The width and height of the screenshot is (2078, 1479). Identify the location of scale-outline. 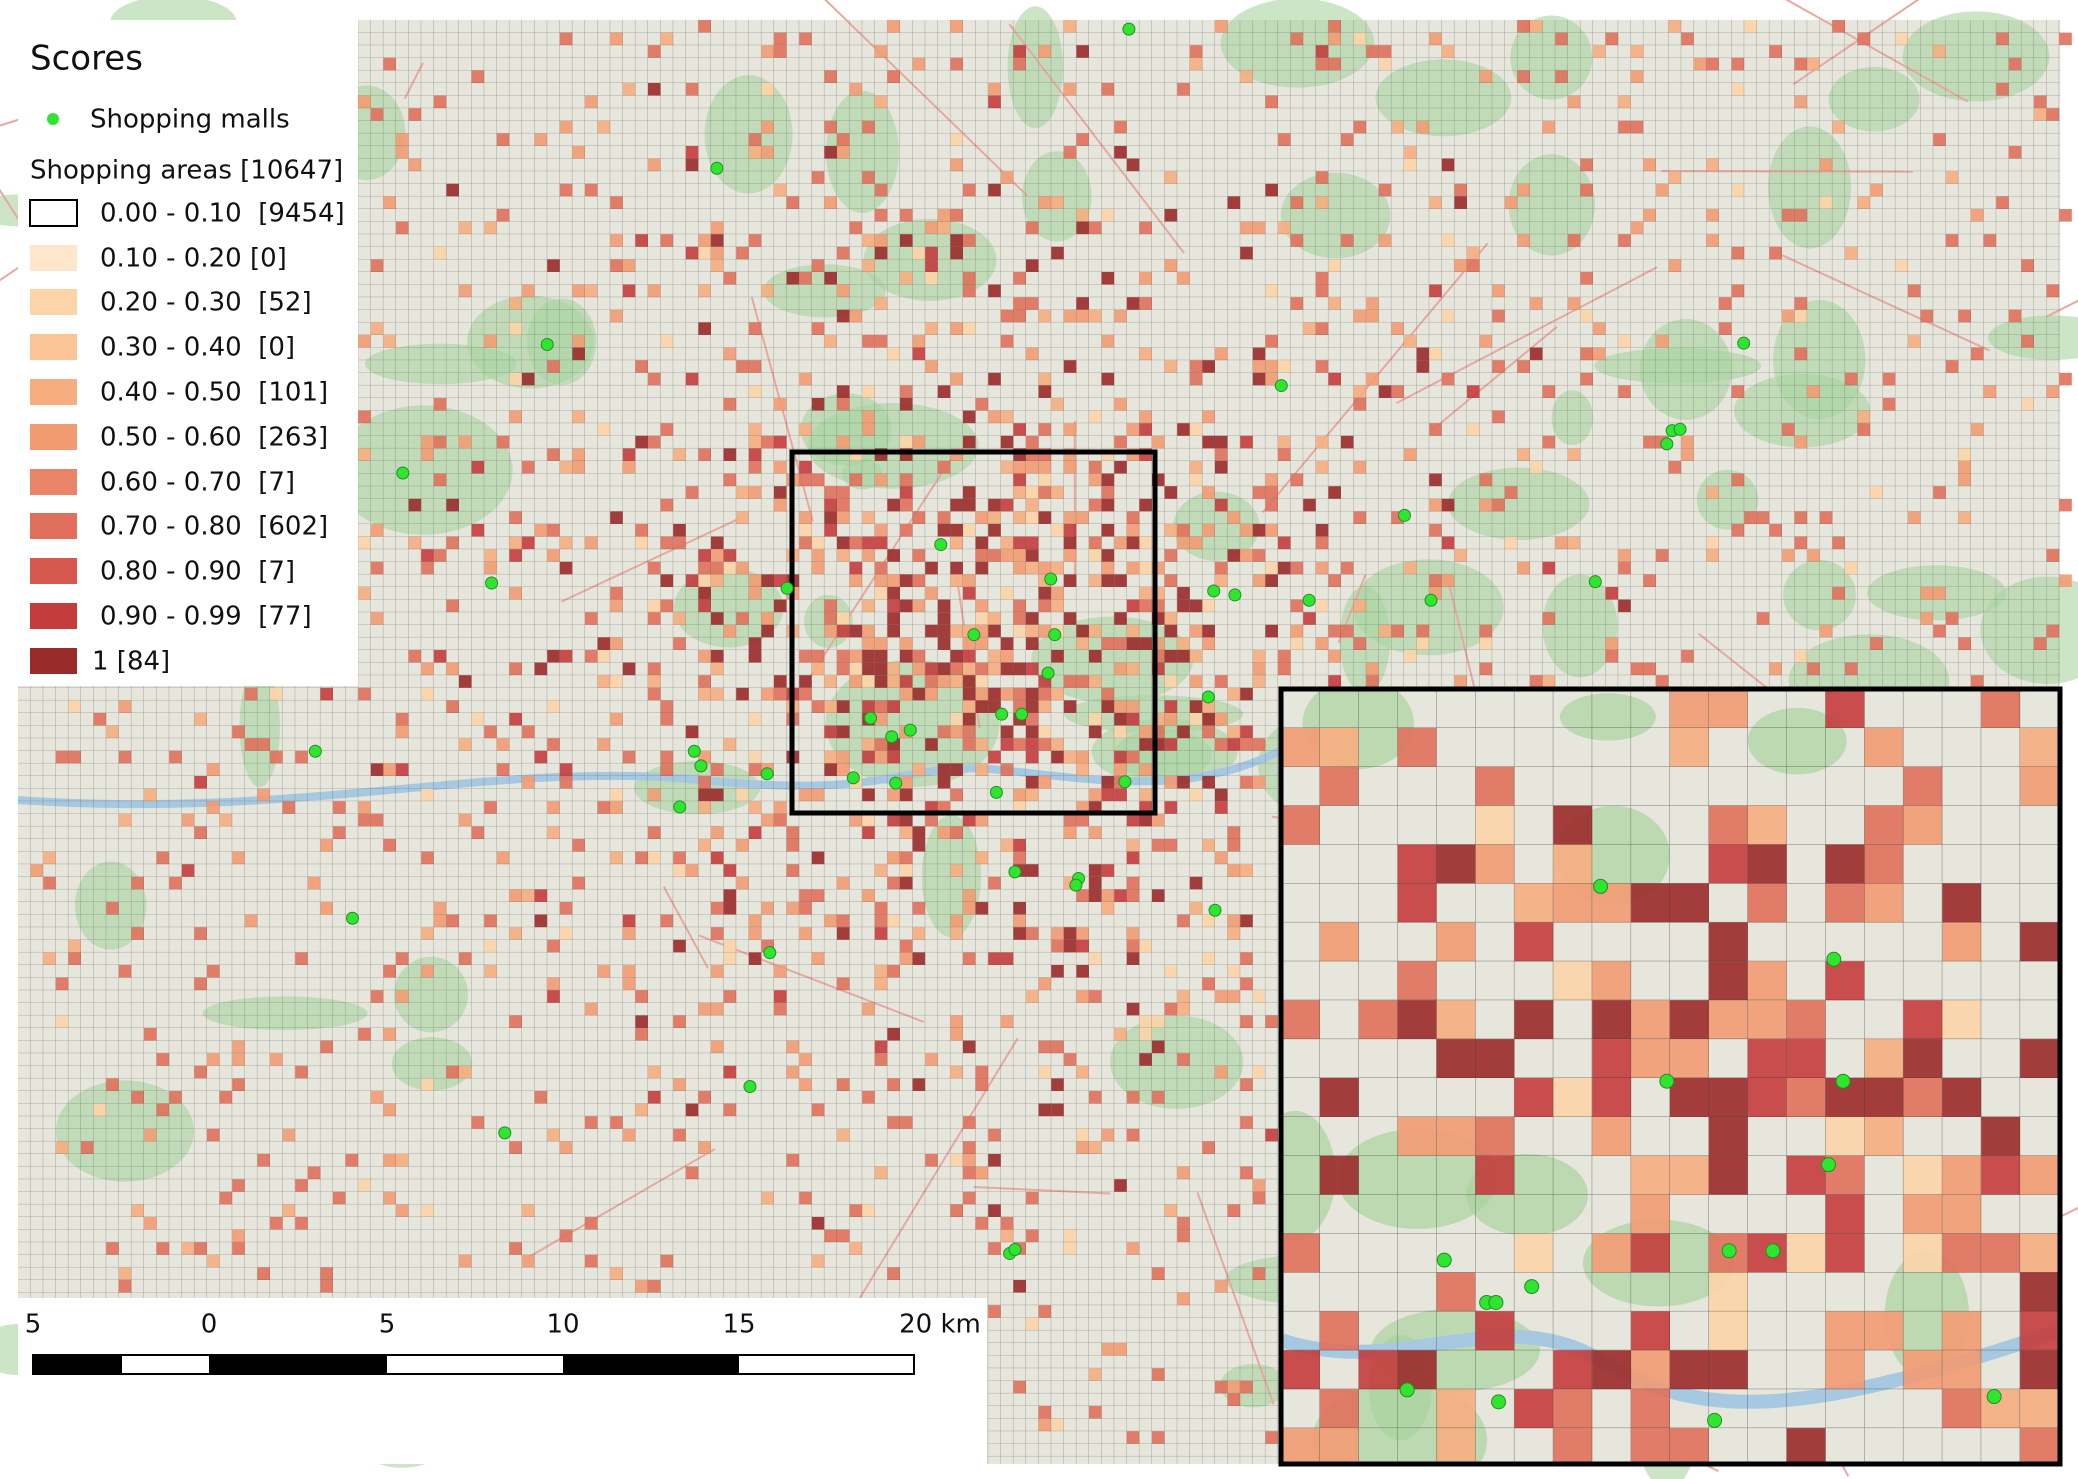
(473, 1364).